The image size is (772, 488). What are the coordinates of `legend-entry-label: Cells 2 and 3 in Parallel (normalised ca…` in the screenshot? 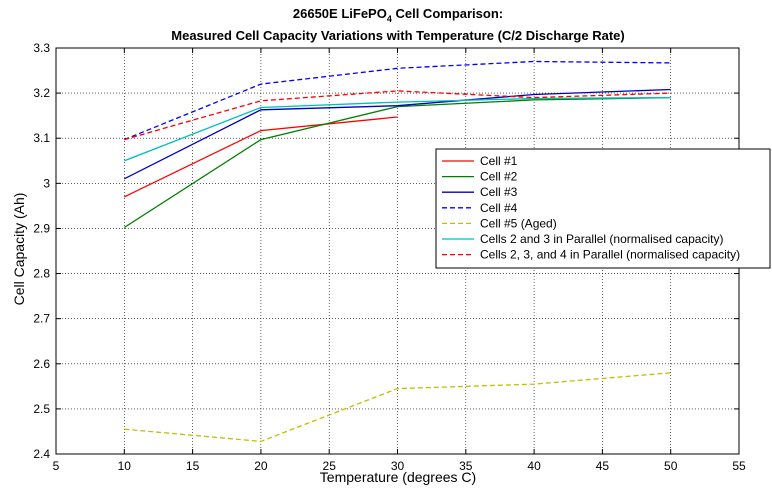 It's located at (601, 239).